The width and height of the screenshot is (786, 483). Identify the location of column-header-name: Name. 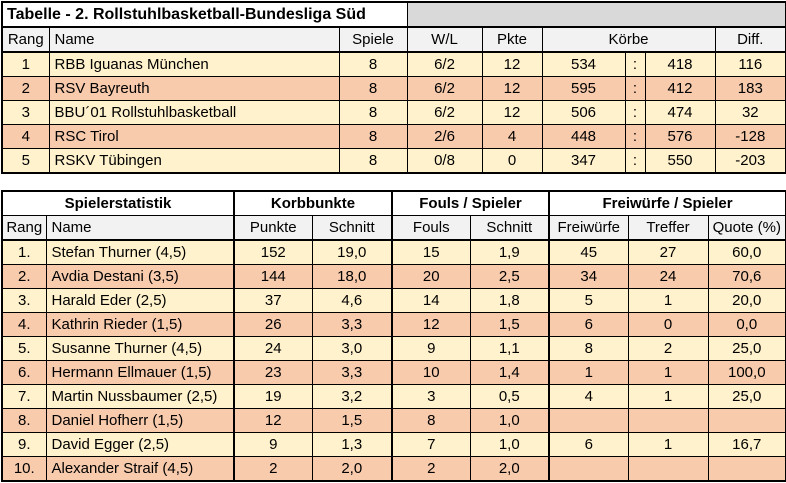
(194, 39).